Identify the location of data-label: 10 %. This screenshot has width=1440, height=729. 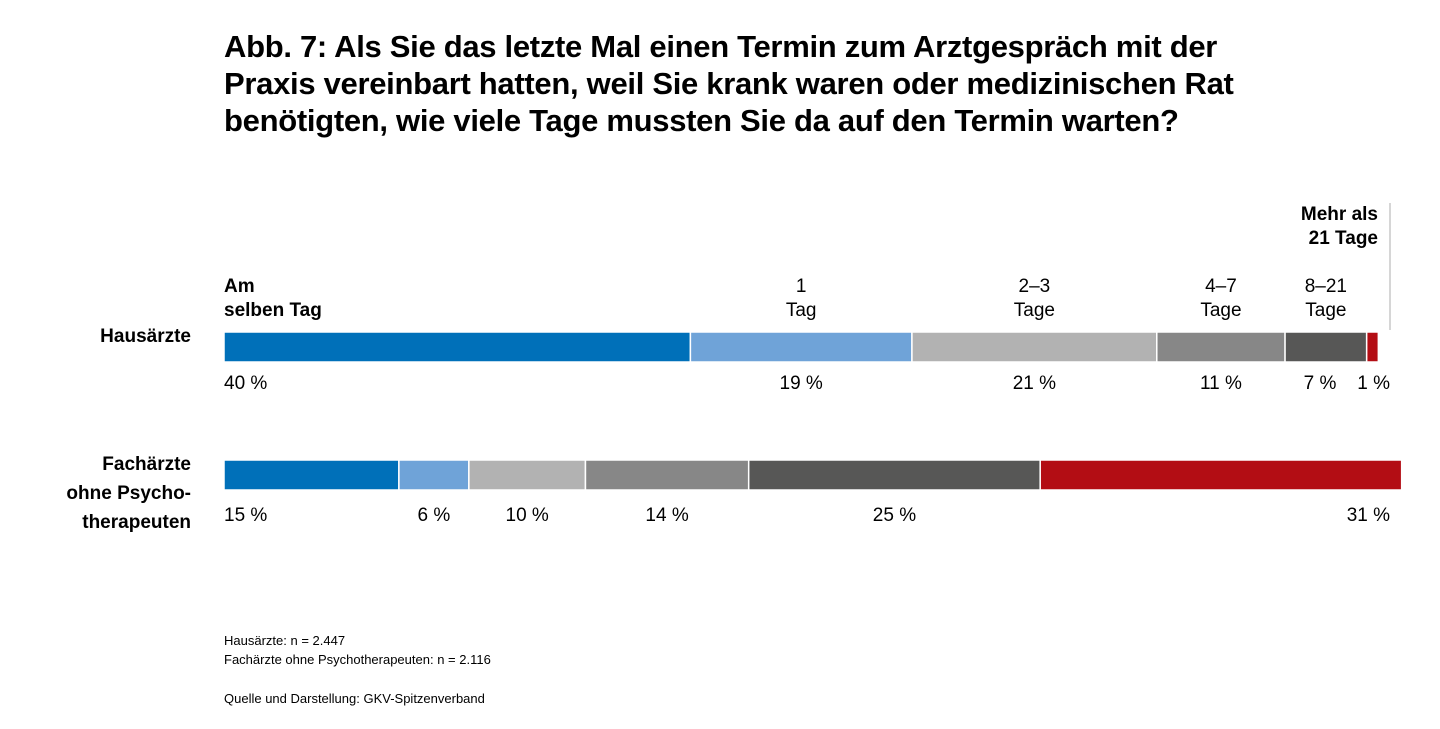
(527, 515).